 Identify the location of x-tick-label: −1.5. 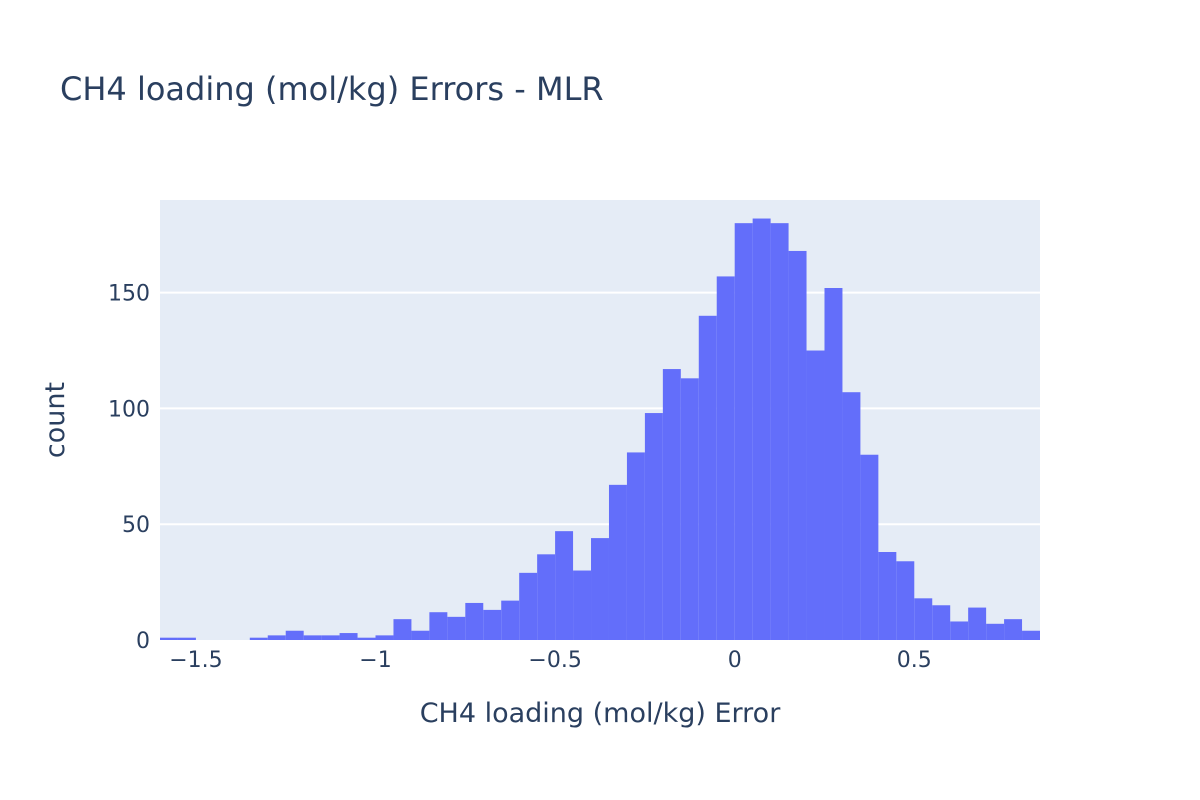
(195, 660).